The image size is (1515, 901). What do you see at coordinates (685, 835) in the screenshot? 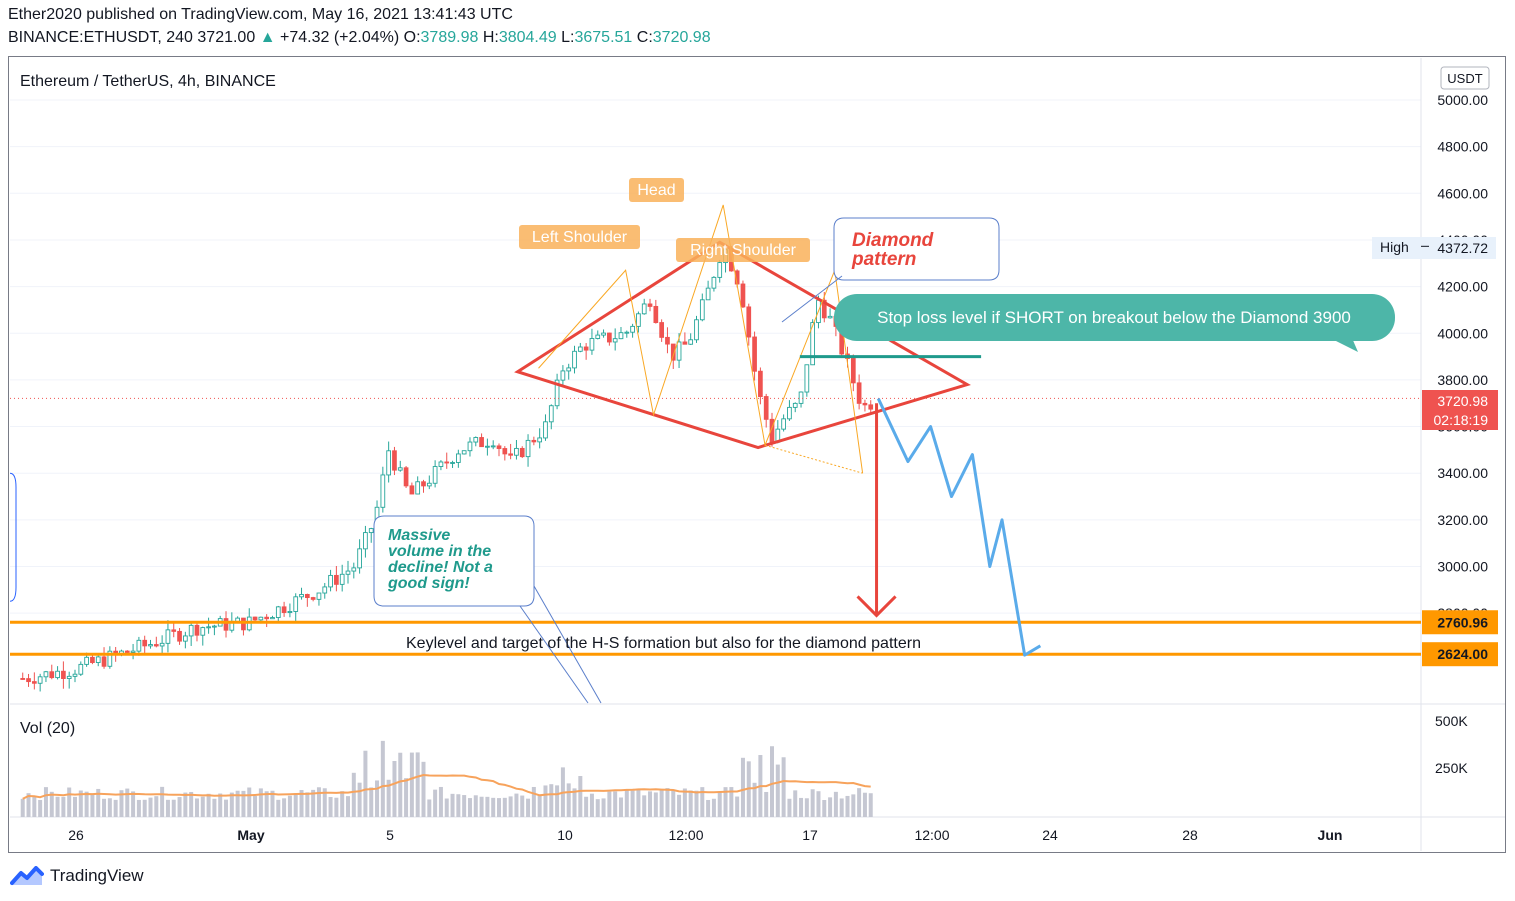
I see `time-tick-label: 12:00` at bounding box center [685, 835].